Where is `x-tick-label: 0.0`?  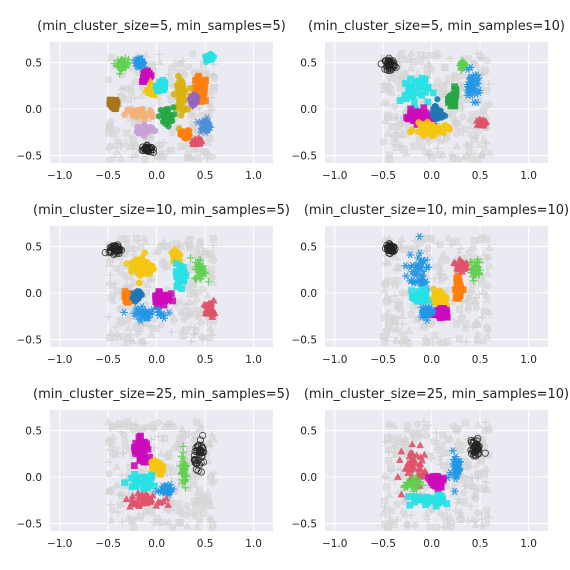
x-tick-label: 0.0 is located at coordinates (156, 544).